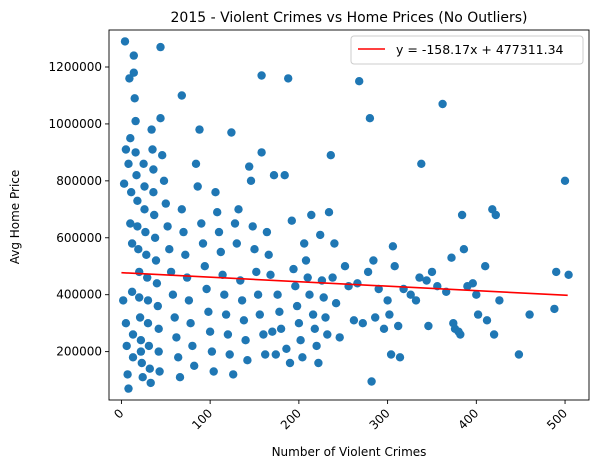 Image resolution: width=607 pixels, height=467 pixels. Describe the element at coordinates (75, 124) in the screenshot. I see `y-tick-label: 1000000` at that location.